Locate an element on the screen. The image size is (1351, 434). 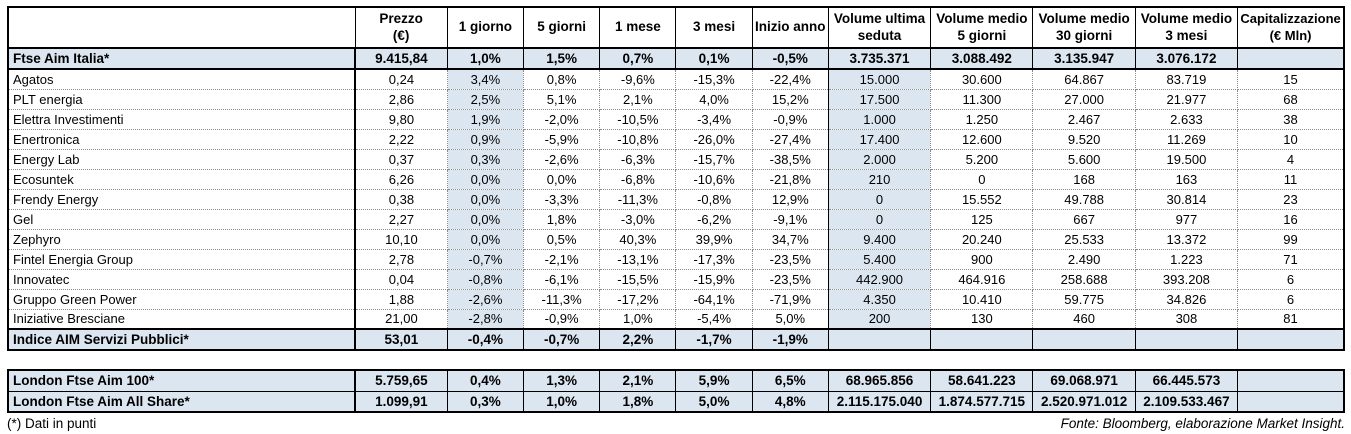
header-name-col is located at coordinates (181, 27).